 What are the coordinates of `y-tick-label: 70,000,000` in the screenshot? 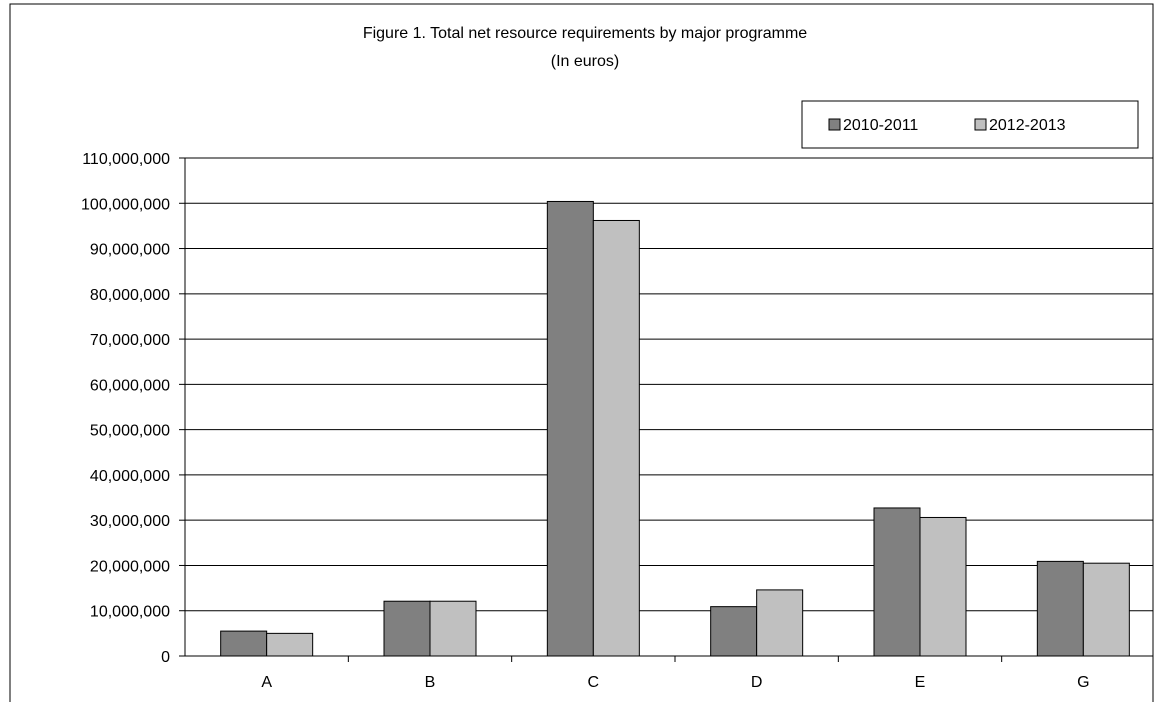 It's located at (130, 340).